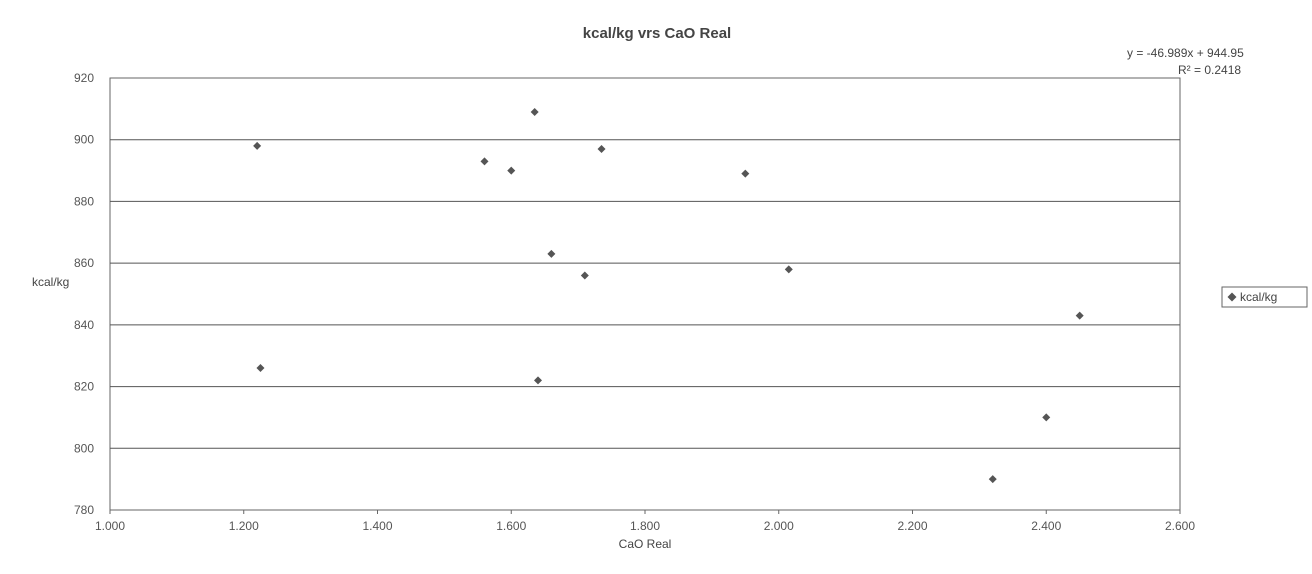  I want to click on y-tick-label: 860, so click(84, 263).